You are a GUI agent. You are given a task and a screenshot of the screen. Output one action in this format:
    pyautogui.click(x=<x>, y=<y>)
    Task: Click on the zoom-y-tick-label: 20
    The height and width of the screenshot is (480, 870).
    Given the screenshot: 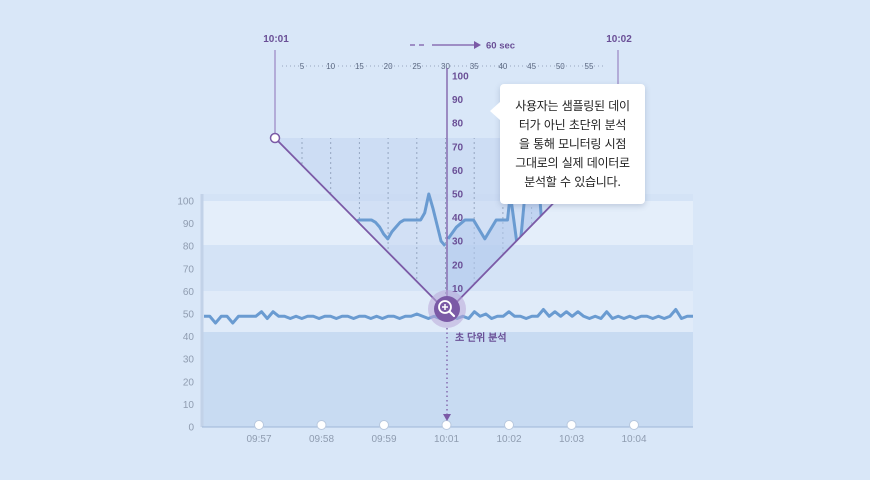 What is the action you would take?
    pyautogui.click(x=458, y=265)
    